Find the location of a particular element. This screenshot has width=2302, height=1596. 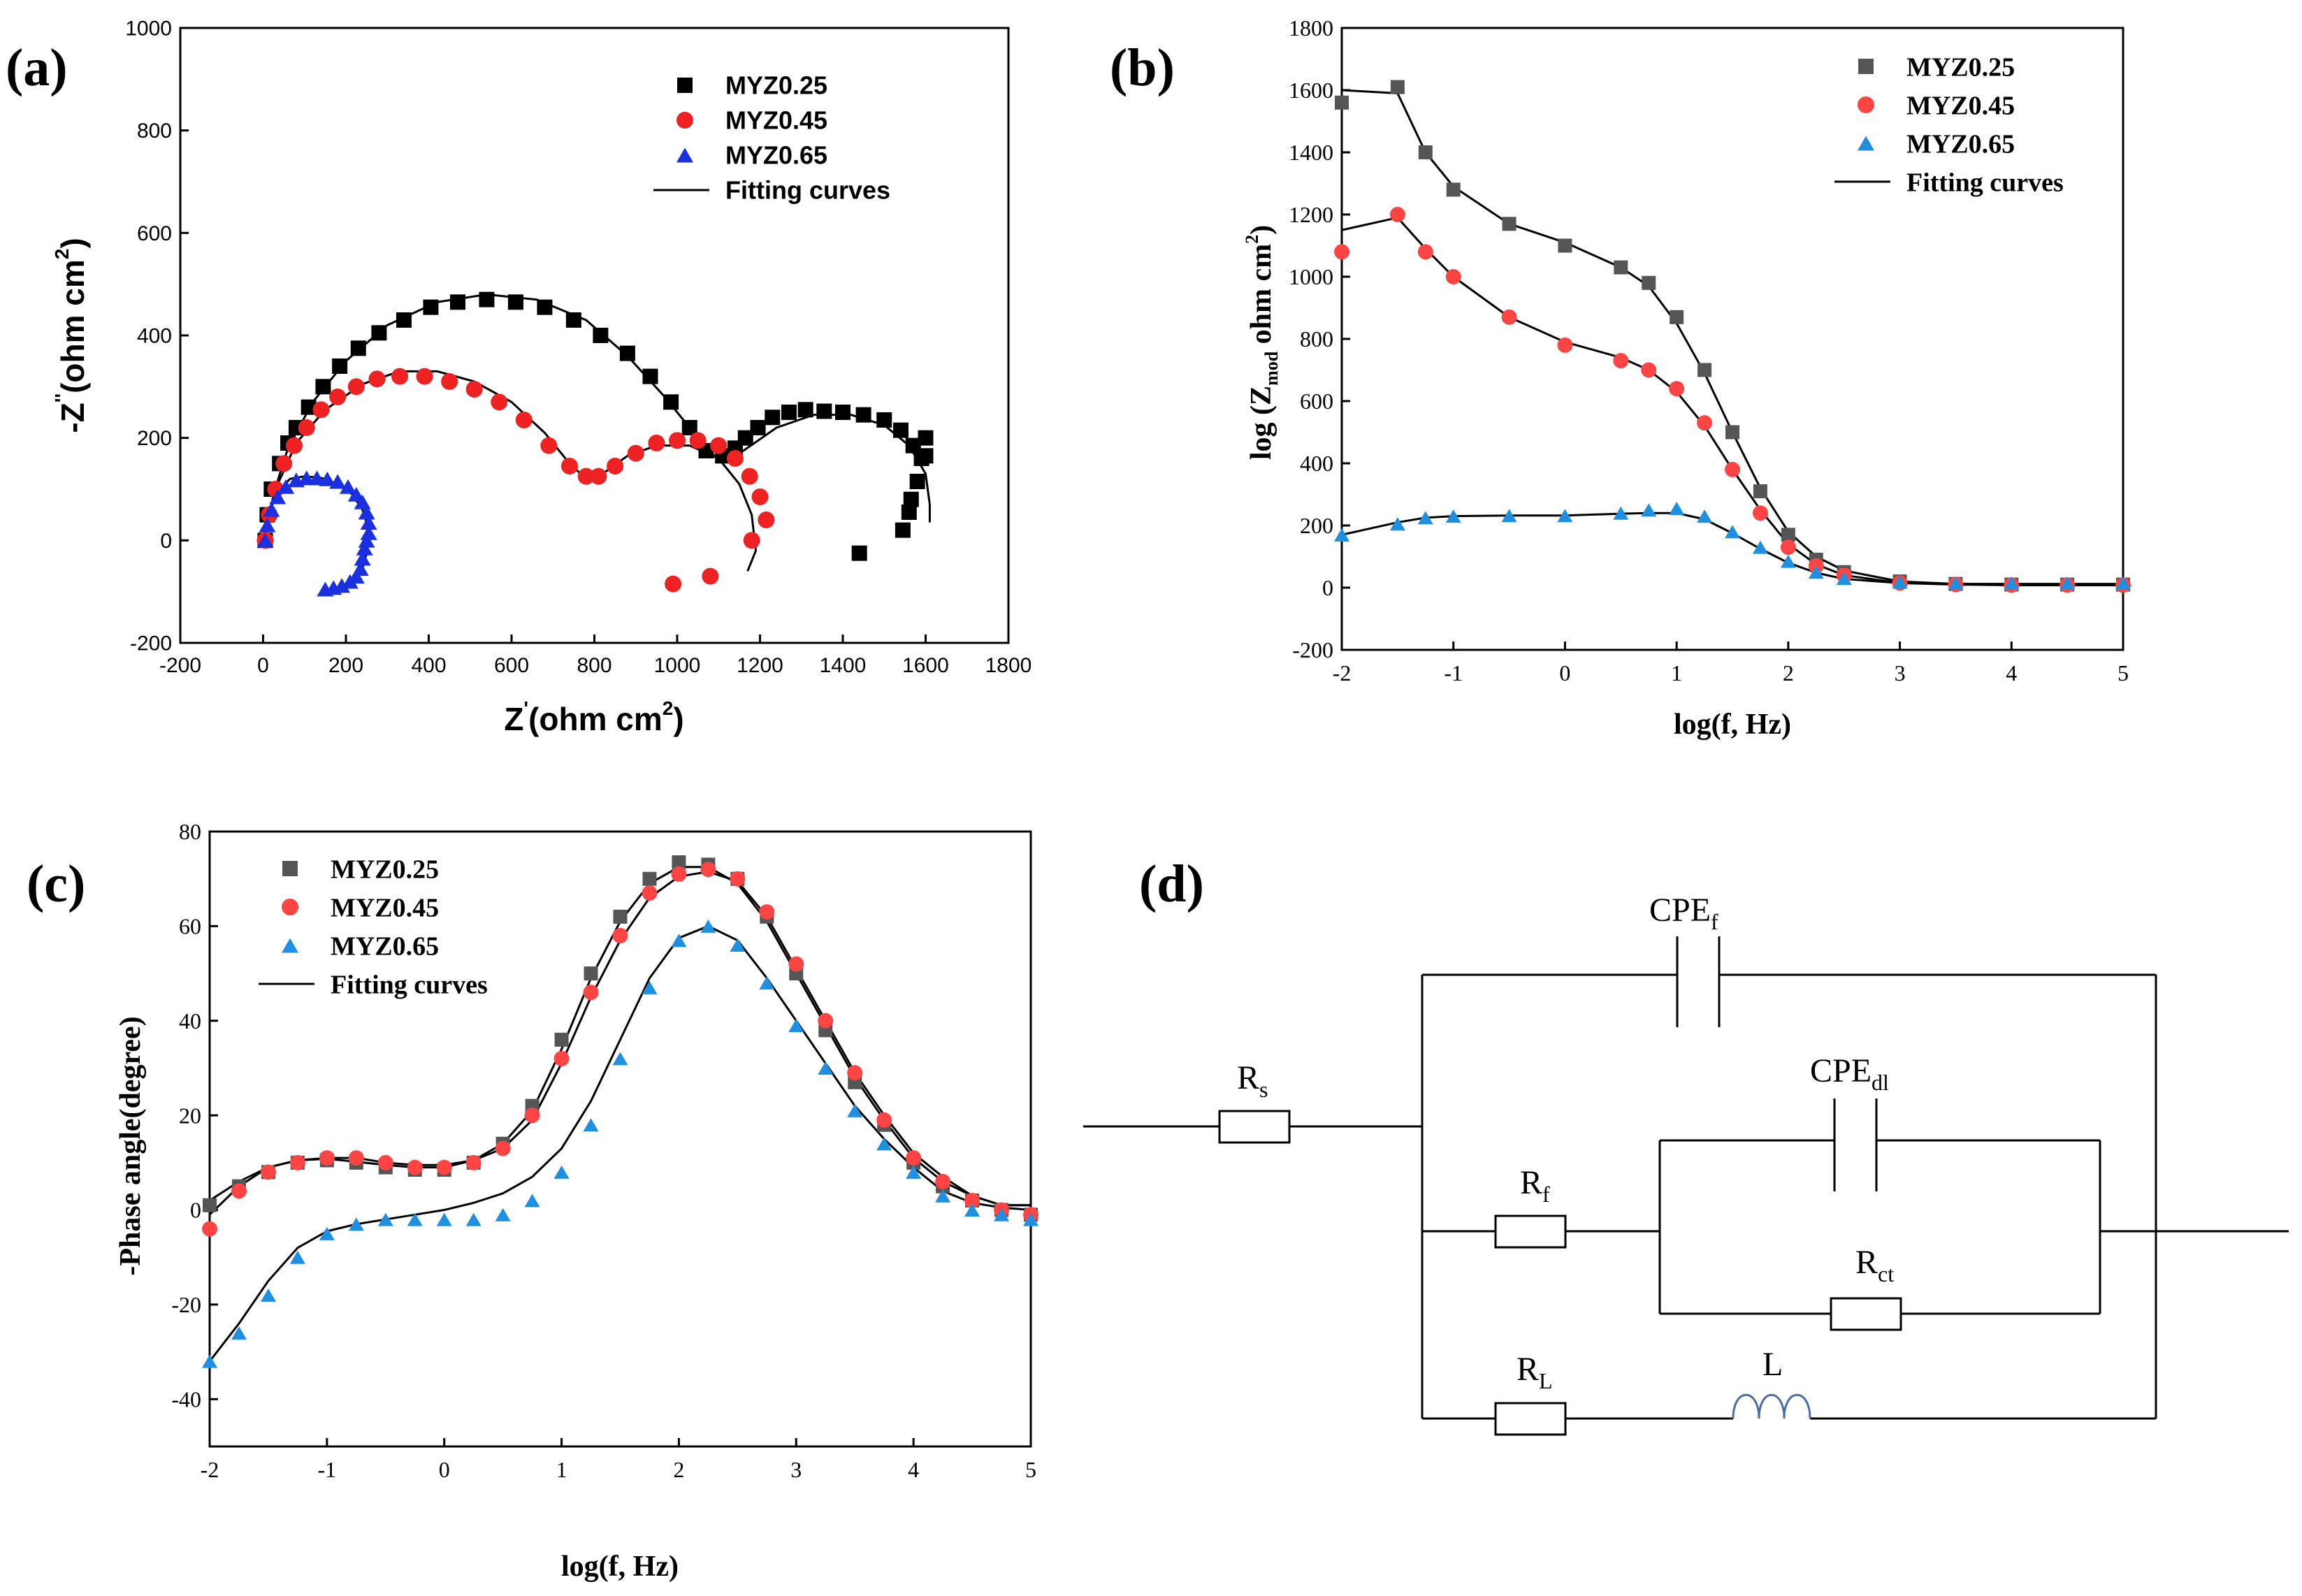

y-tick-label-b: 0 is located at coordinates (1327, 587).